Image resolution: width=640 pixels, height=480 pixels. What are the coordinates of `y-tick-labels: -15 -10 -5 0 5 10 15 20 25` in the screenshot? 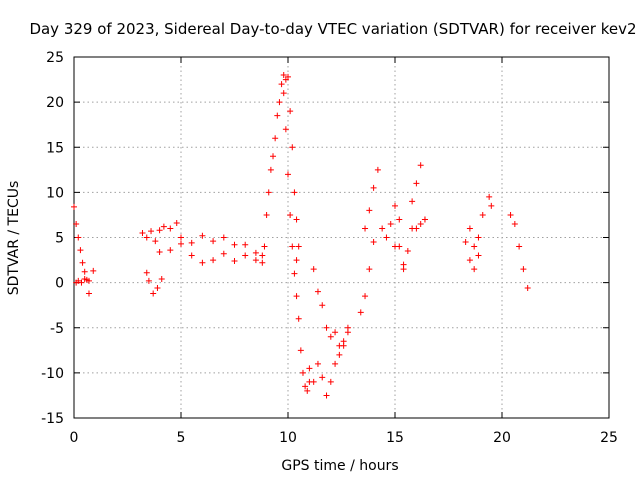 It's located at (52, 238).